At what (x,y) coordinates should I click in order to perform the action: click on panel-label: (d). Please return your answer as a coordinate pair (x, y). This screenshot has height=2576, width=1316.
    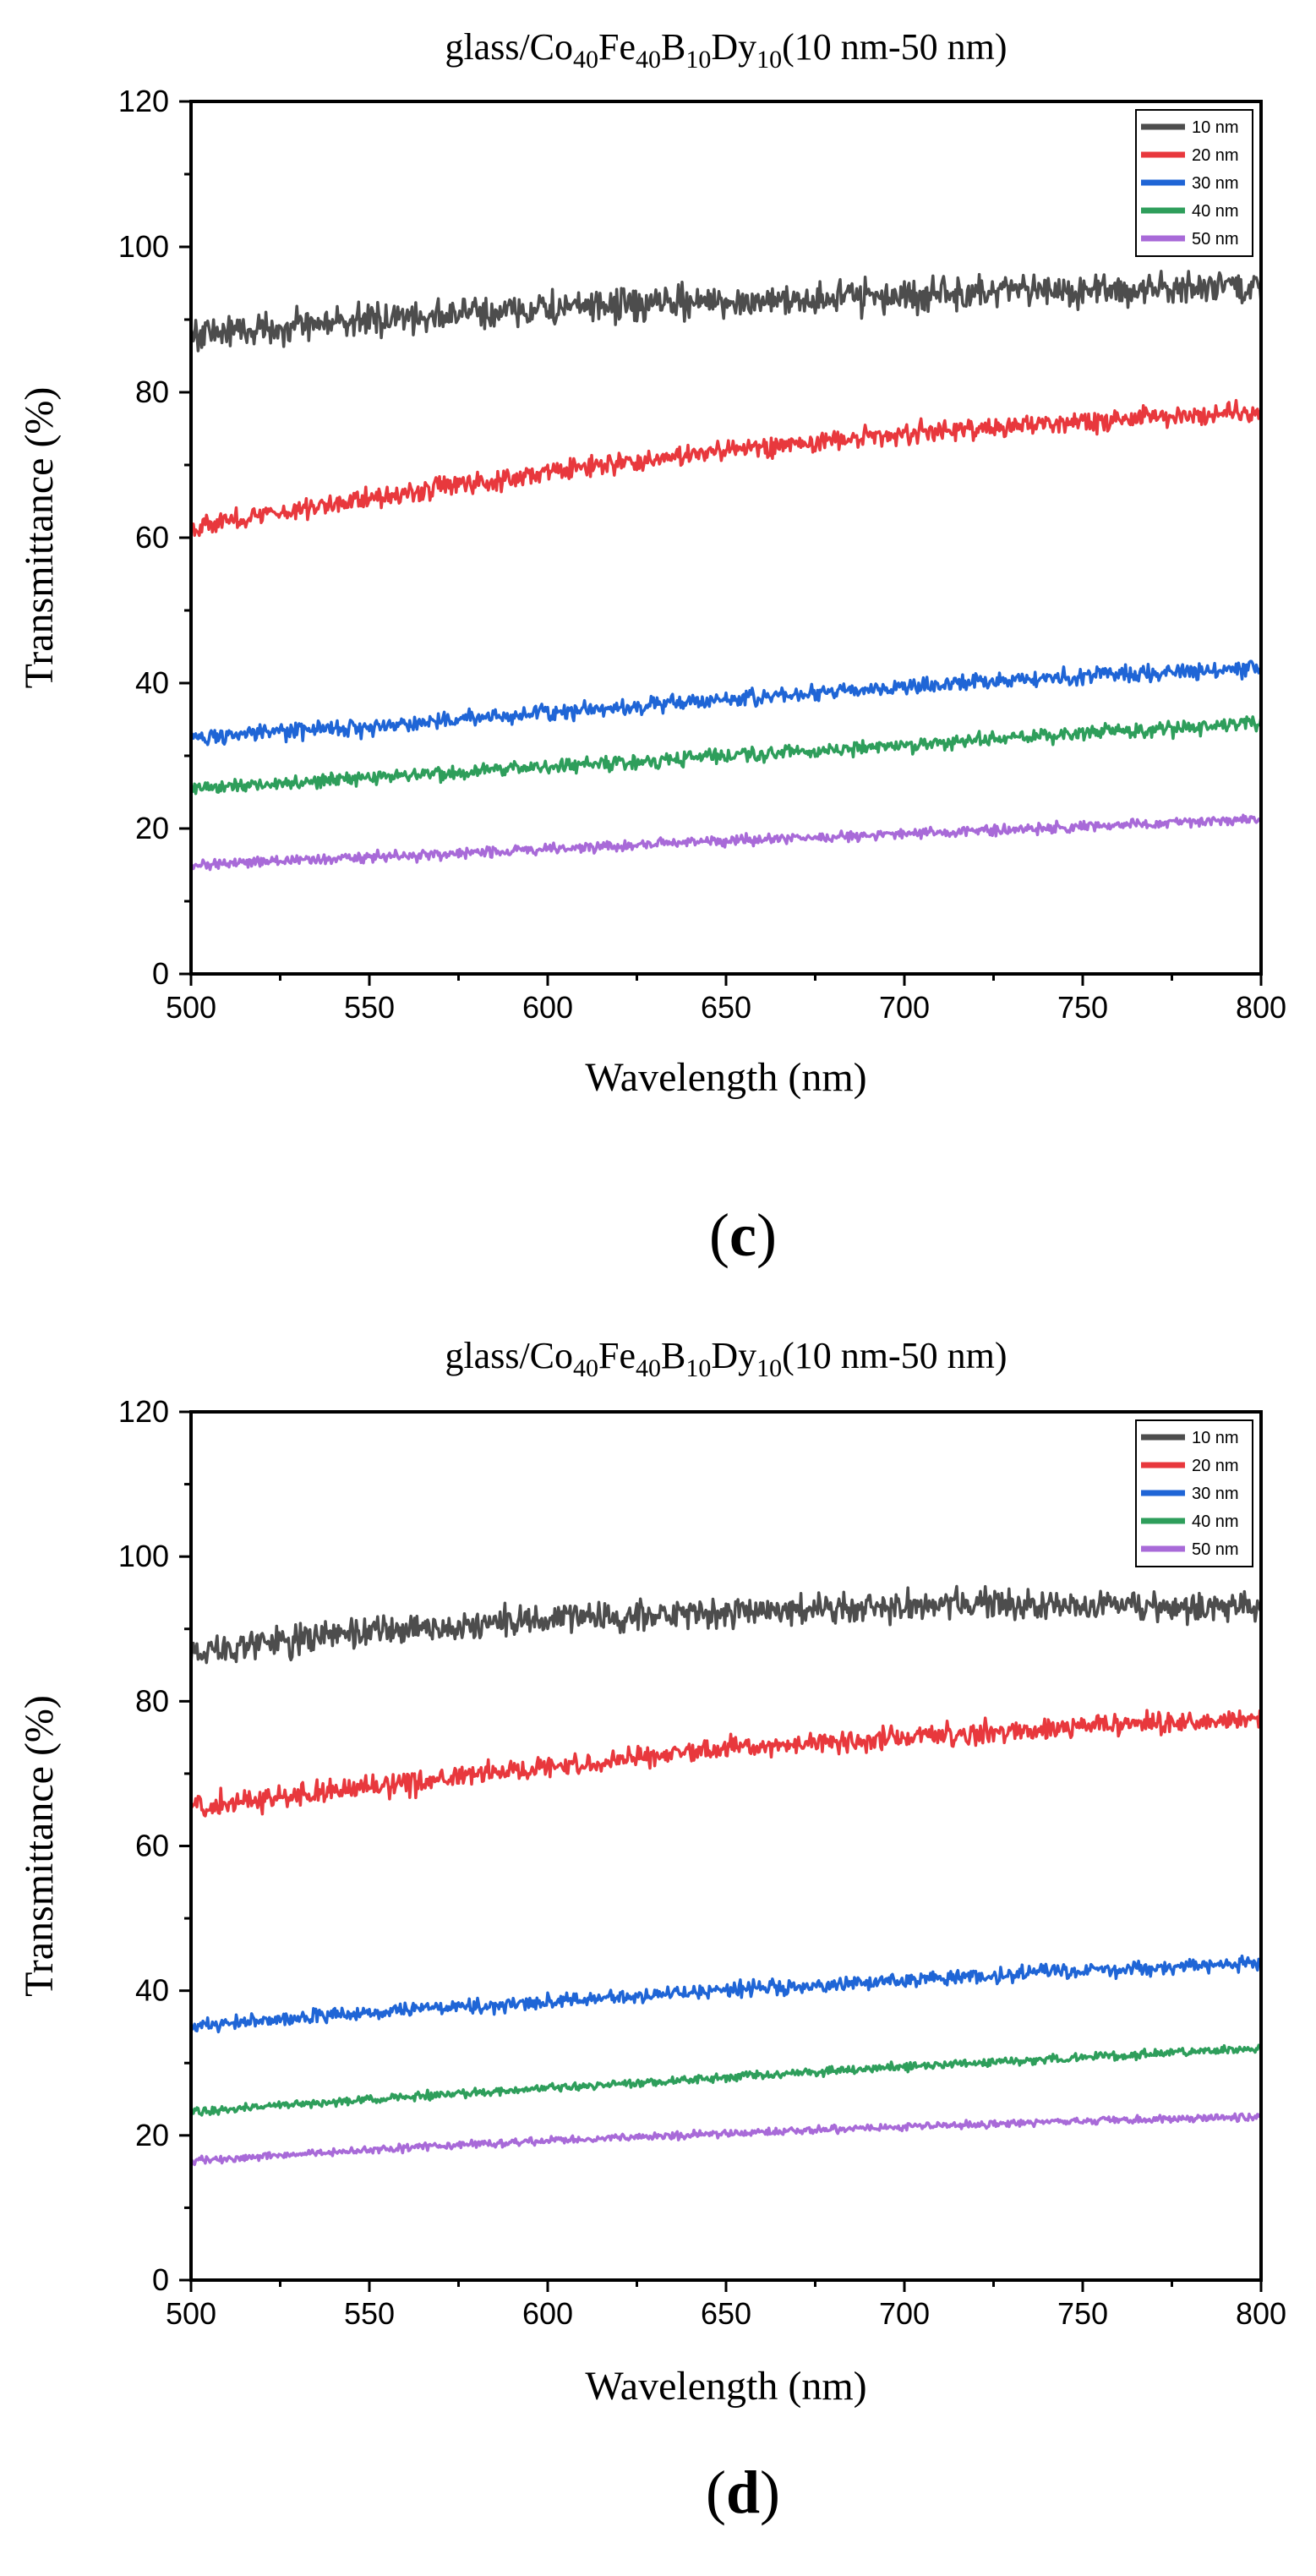
    Looking at the image, I should click on (743, 2492).